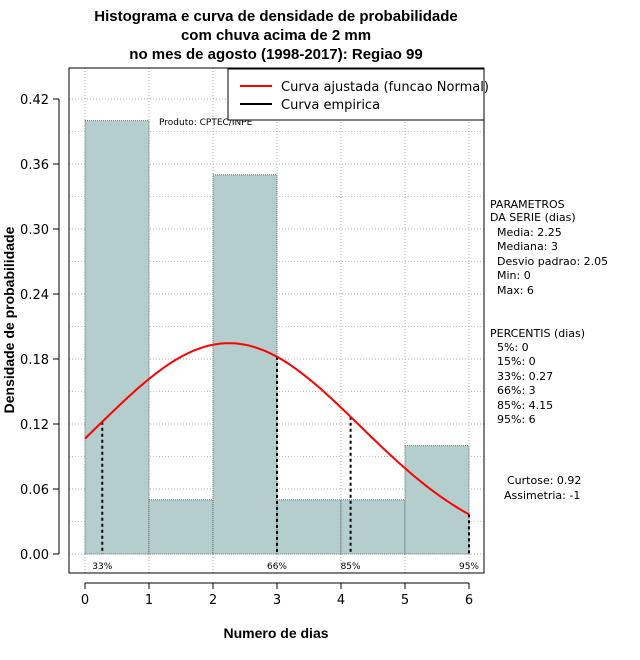  I want to click on product-label: Produto: CPTEC/INPE, so click(206, 123).